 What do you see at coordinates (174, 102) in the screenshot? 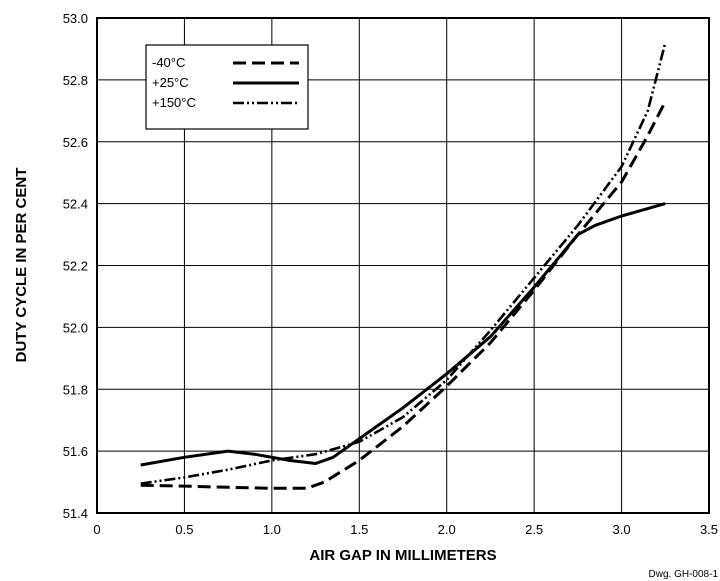
I see `legend-label-3: +150°C` at bounding box center [174, 102].